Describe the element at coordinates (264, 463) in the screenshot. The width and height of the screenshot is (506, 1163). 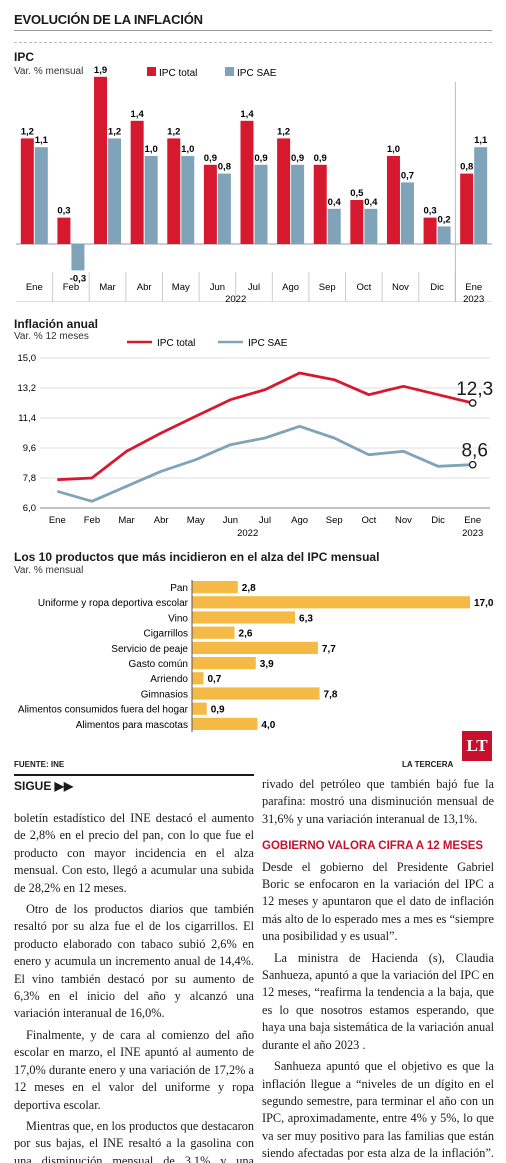
I see `series-line` at that location.